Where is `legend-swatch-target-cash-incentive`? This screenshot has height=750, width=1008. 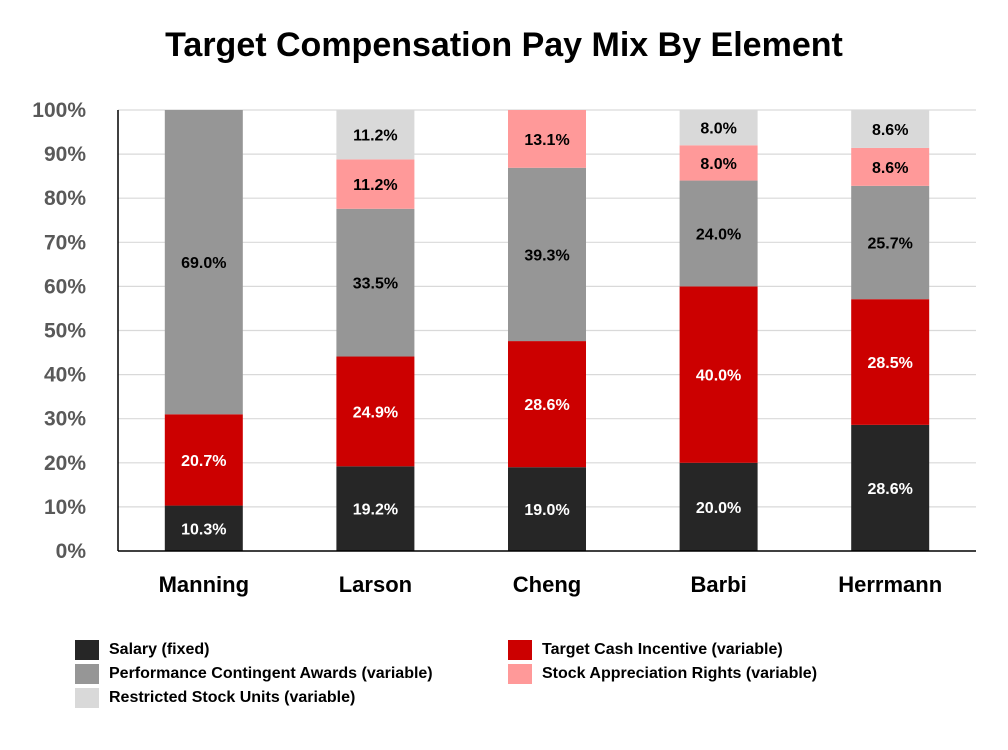
legend-swatch-target-cash-incentive is located at coordinates (520, 650).